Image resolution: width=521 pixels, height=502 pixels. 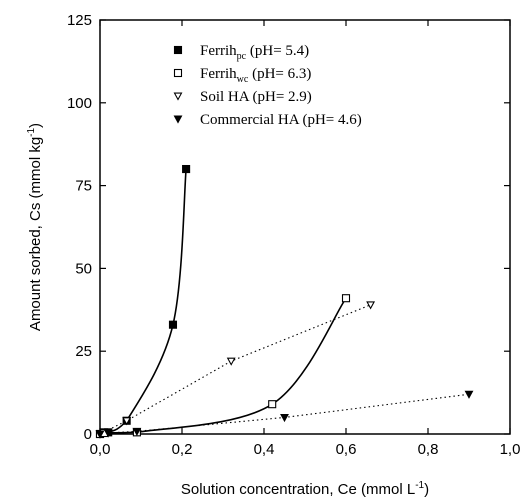 I want to click on y-tick-label: 100, so click(x=79, y=103).